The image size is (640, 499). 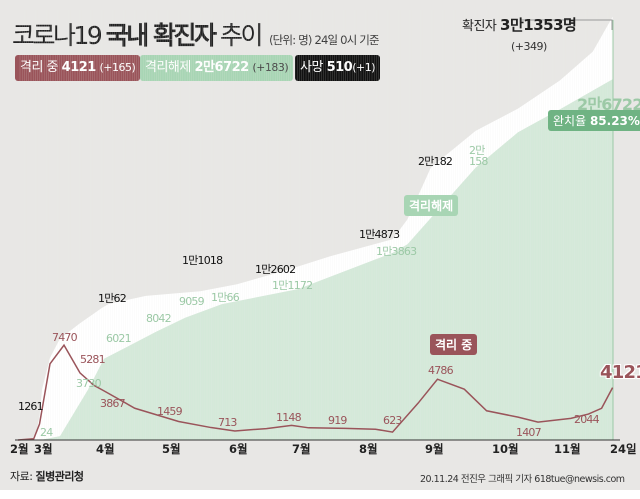 I want to click on label-released: 9059, so click(x=192, y=301).